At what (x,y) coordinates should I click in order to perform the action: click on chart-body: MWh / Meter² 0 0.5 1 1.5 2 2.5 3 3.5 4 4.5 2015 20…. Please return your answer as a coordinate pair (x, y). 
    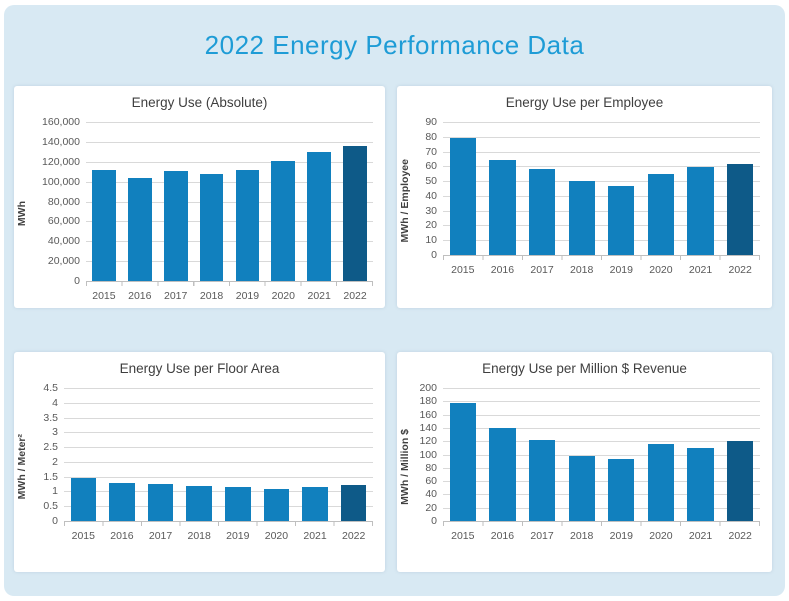
    Looking at the image, I should click on (199, 464).